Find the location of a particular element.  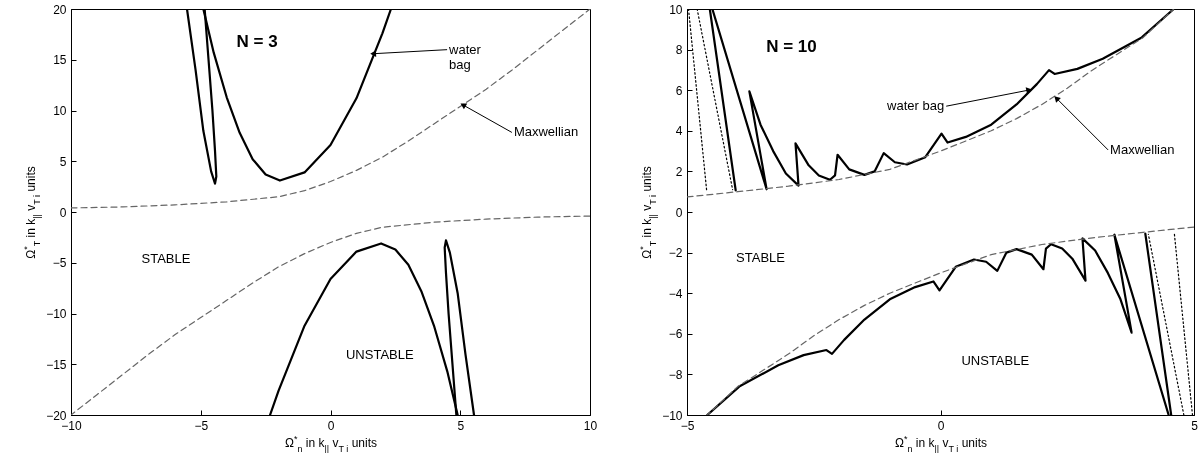

y-tick-label: −4 is located at coordinates (675, 293).